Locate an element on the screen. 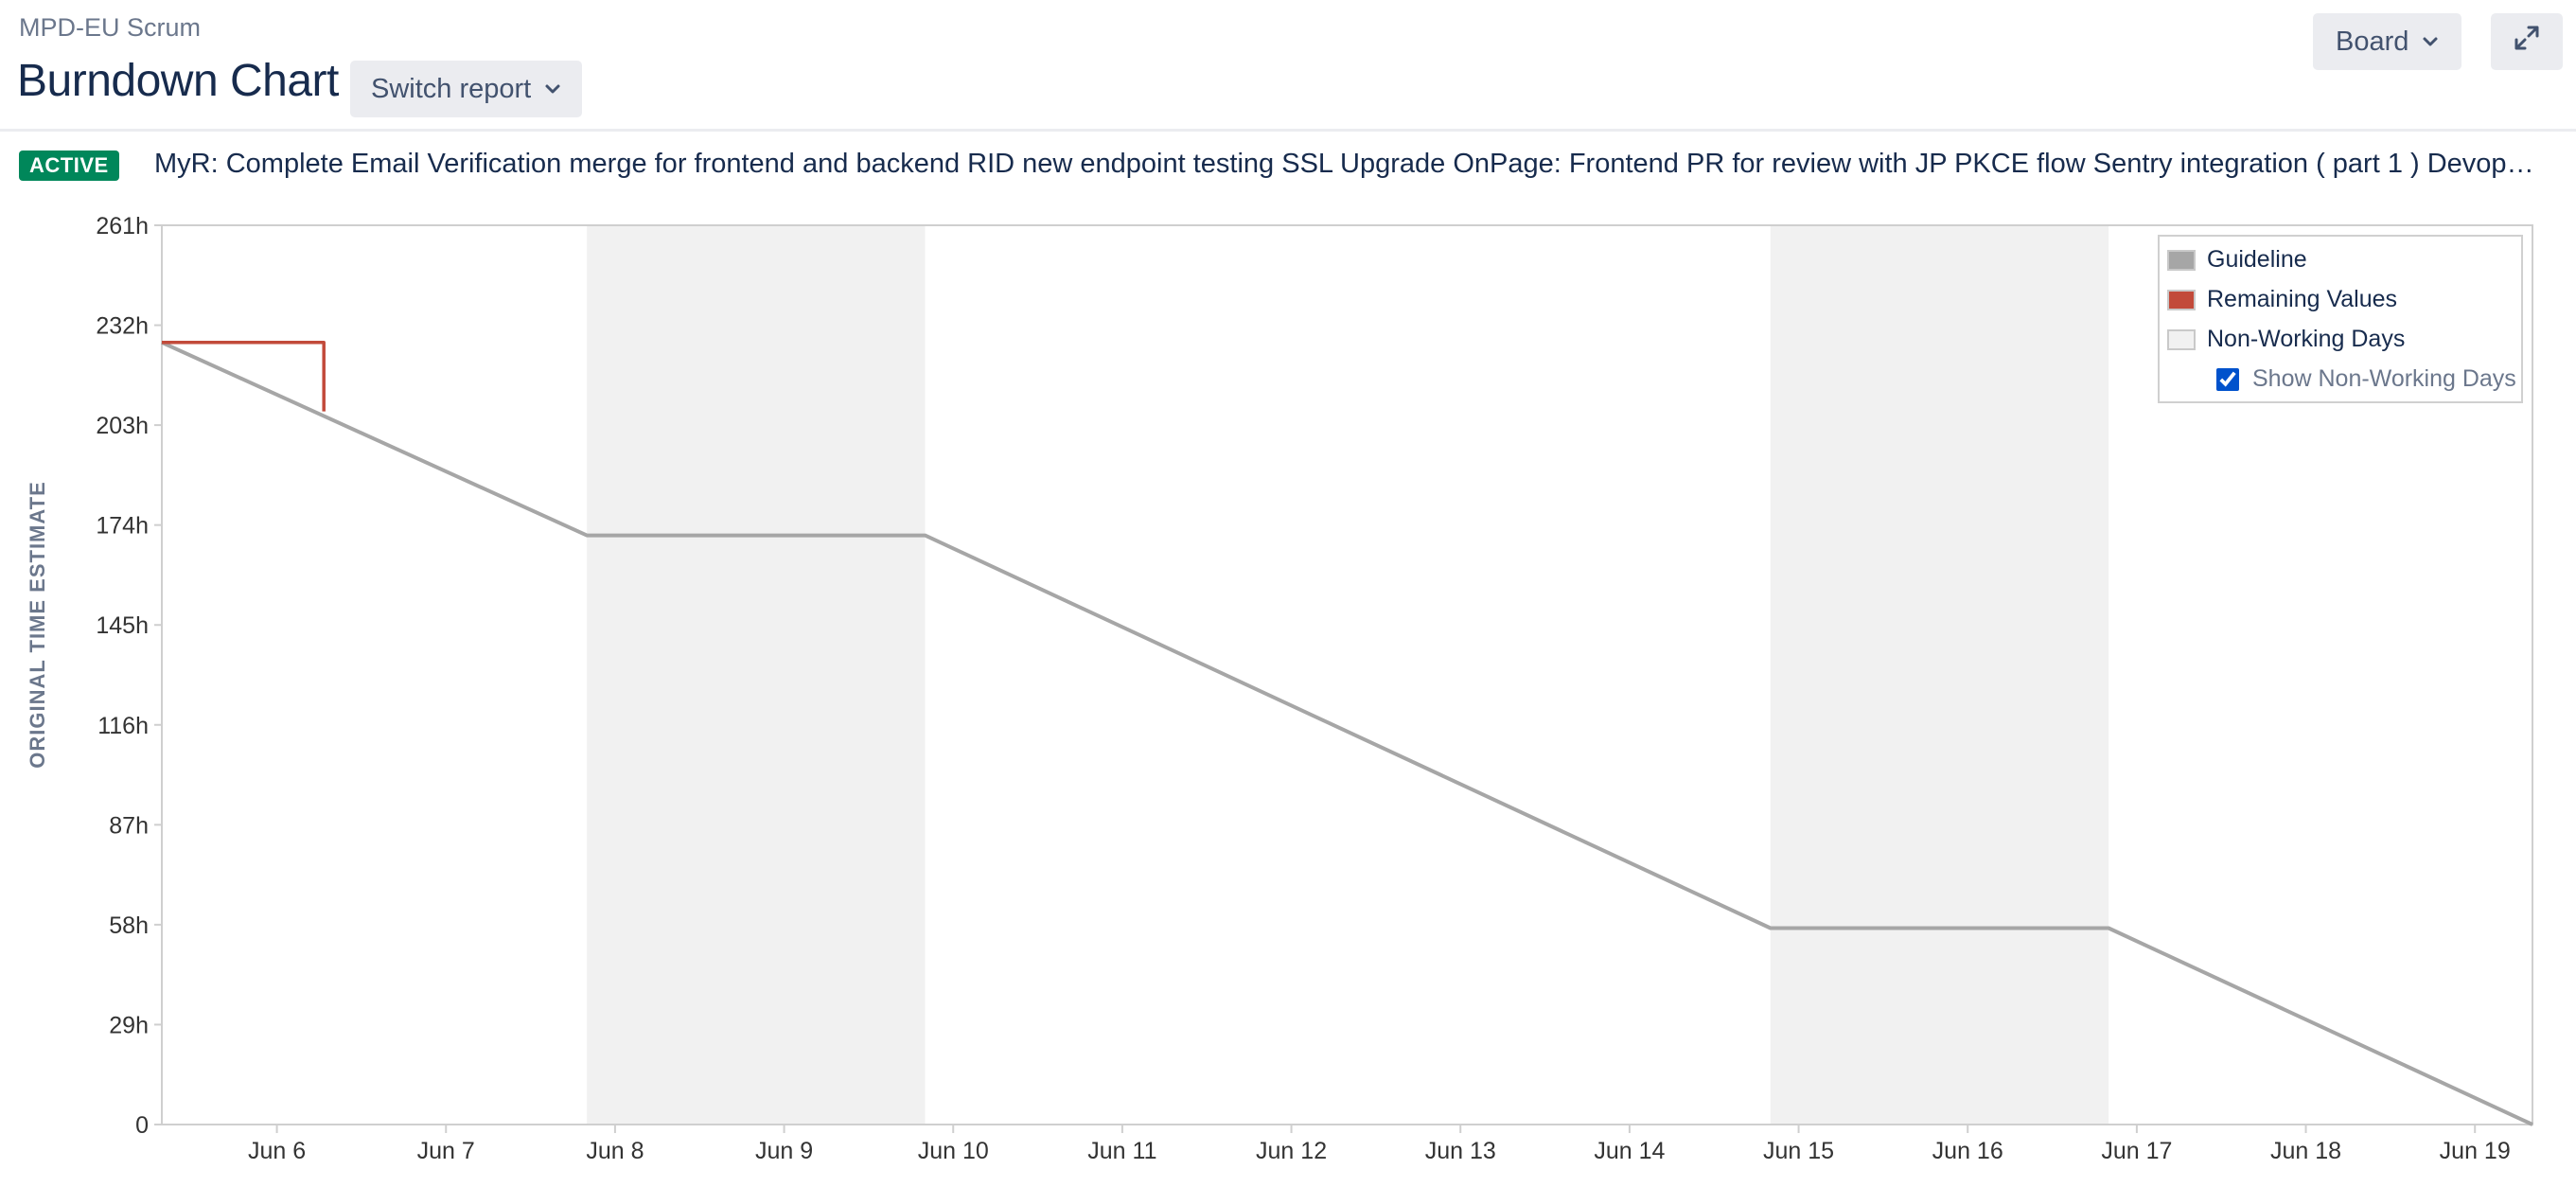 The image size is (2576, 1187). board-button: Board is located at coordinates (2387, 41).